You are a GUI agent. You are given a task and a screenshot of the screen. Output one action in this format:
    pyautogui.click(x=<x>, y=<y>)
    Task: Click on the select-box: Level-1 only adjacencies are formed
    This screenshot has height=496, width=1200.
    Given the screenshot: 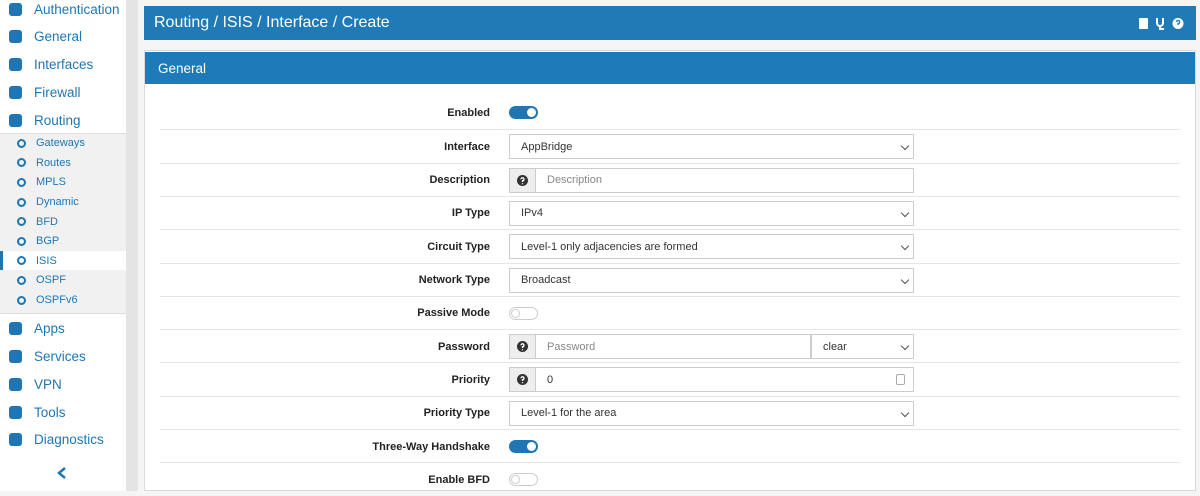 What is the action you would take?
    pyautogui.click(x=711, y=247)
    